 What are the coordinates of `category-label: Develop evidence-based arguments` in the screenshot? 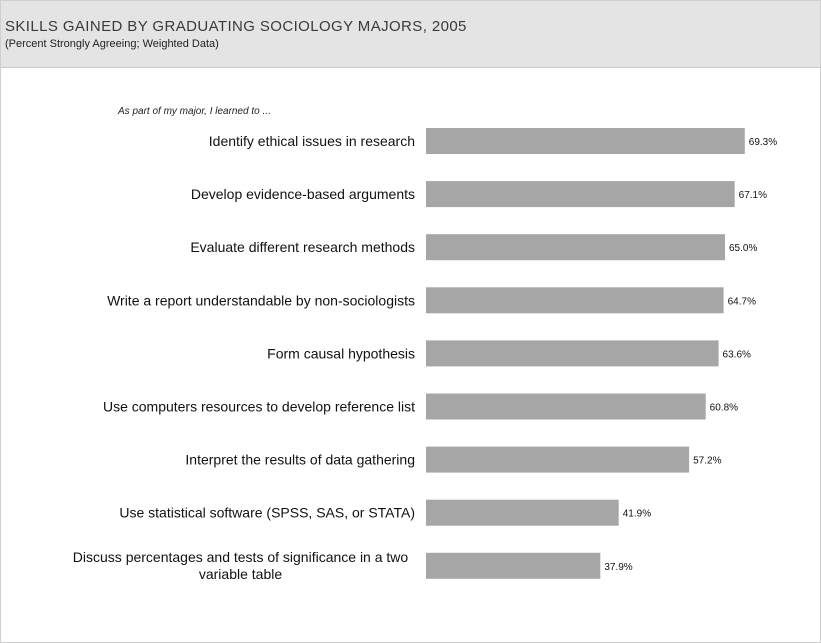 It's located at (303, 194).